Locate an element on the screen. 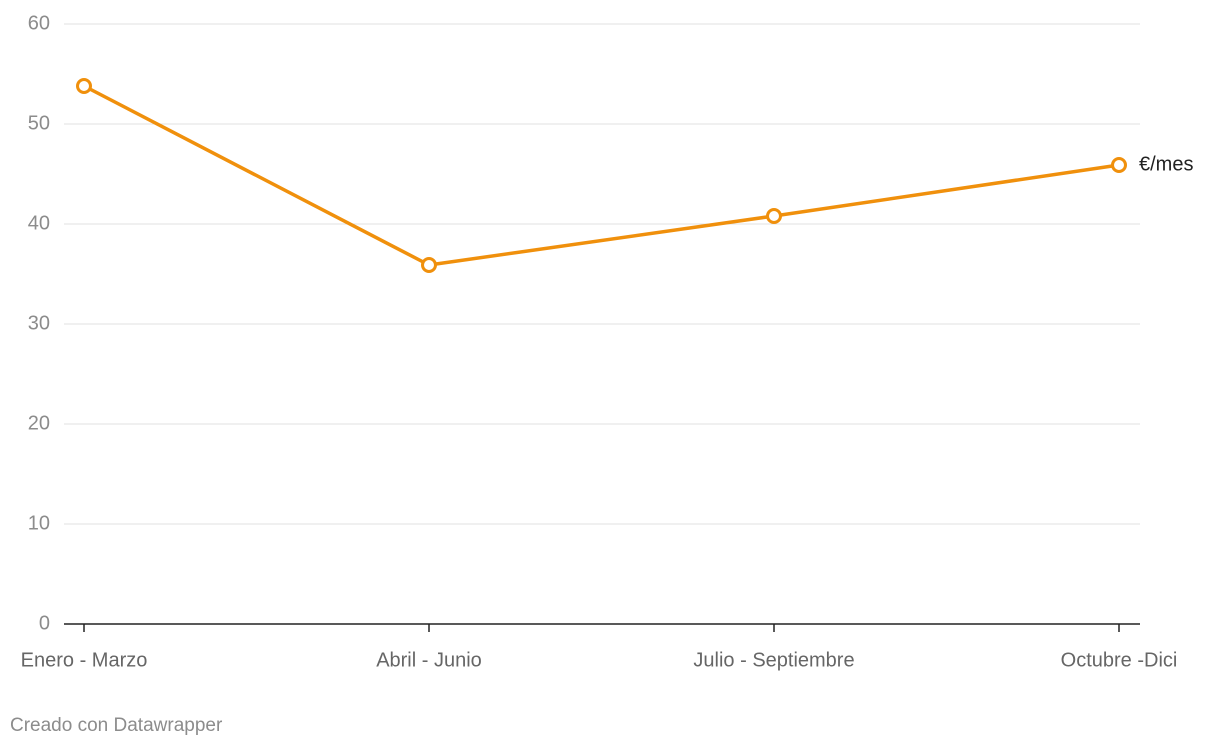 The image size is (1220, 750). y-tick-label: 30 is located at coordinates (39, 323).